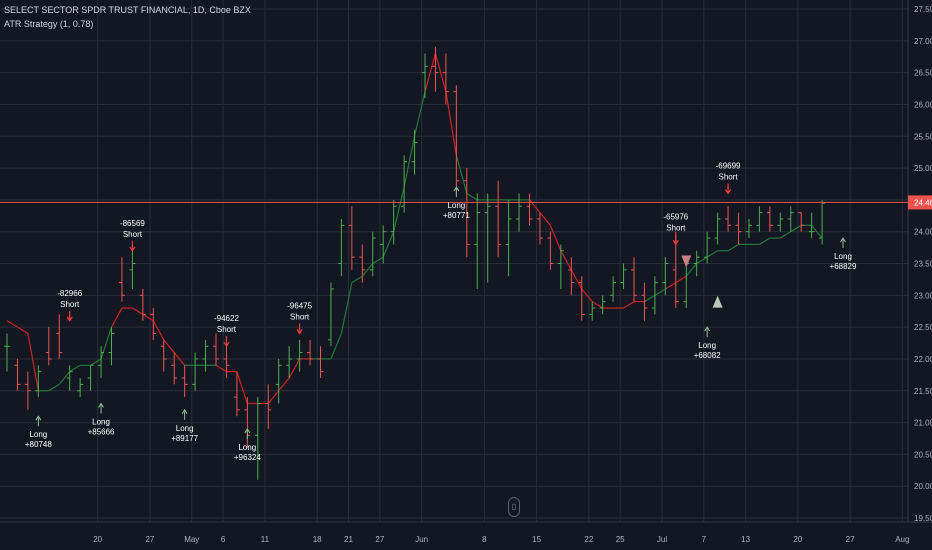 This screenshot has height=550, width=932. I want to click on signal-value: -82966, so click(69, 293).